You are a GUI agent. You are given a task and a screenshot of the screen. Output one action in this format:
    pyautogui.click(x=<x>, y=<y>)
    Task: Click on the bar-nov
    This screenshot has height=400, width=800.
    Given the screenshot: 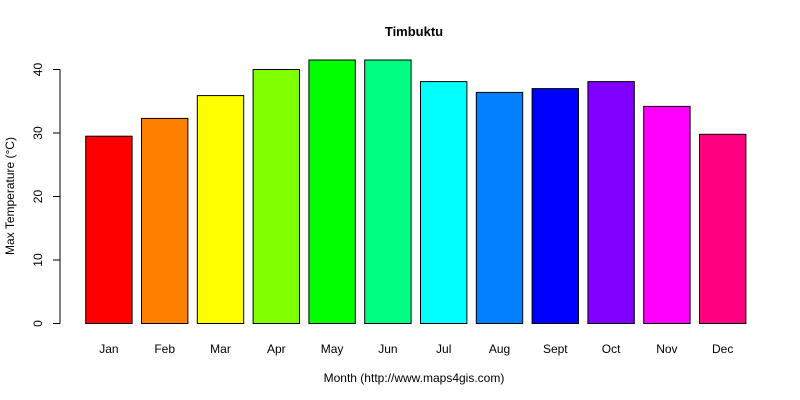 What is the action you would take?
    pyautogui.click(x=667, y=215)
    